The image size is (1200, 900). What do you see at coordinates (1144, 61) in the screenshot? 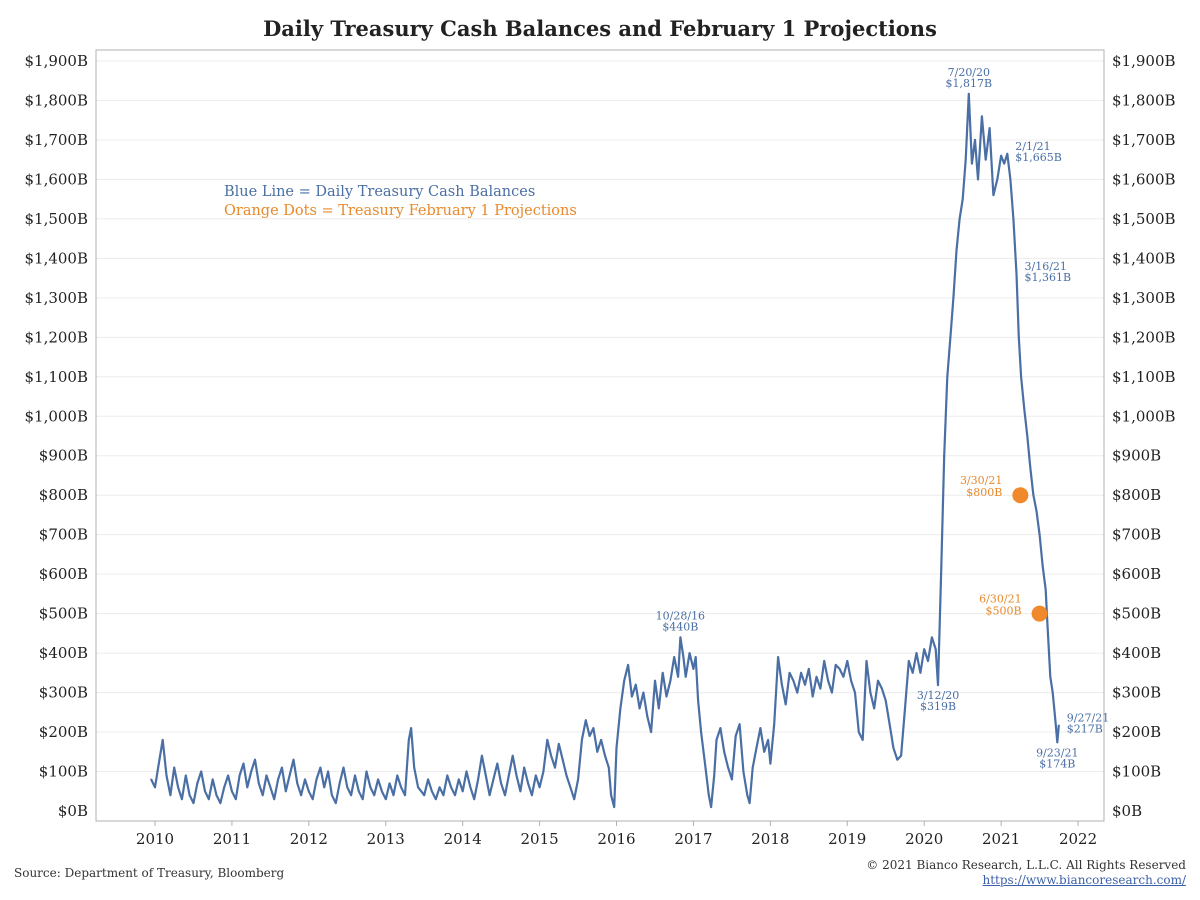
I see `y-tick-label-right: $1,900B` at bounding box center [1144, 61].